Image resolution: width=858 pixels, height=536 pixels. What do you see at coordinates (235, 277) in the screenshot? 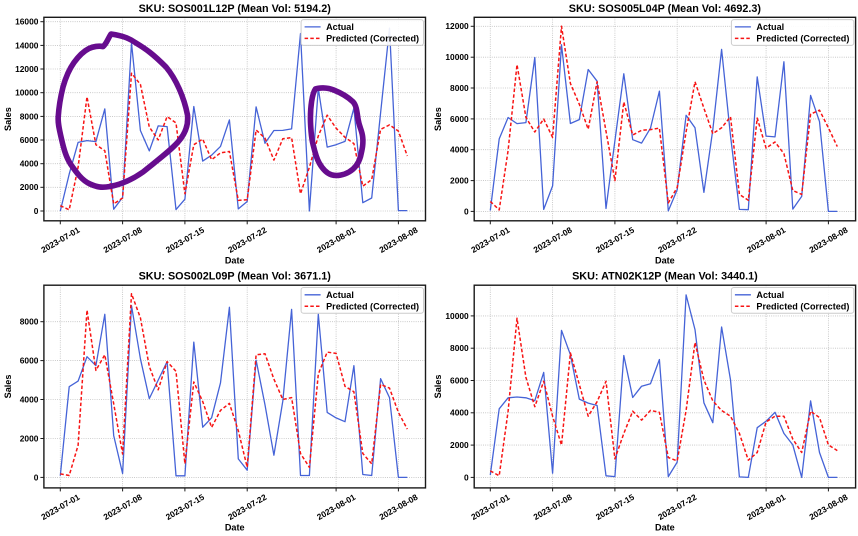
I see `svg-text:SKU: SOS002L09P (Mean Vol: 367: SKU: SOS002L09P (Mean Vol: 3671.1)` at bounding box center [235, 277].